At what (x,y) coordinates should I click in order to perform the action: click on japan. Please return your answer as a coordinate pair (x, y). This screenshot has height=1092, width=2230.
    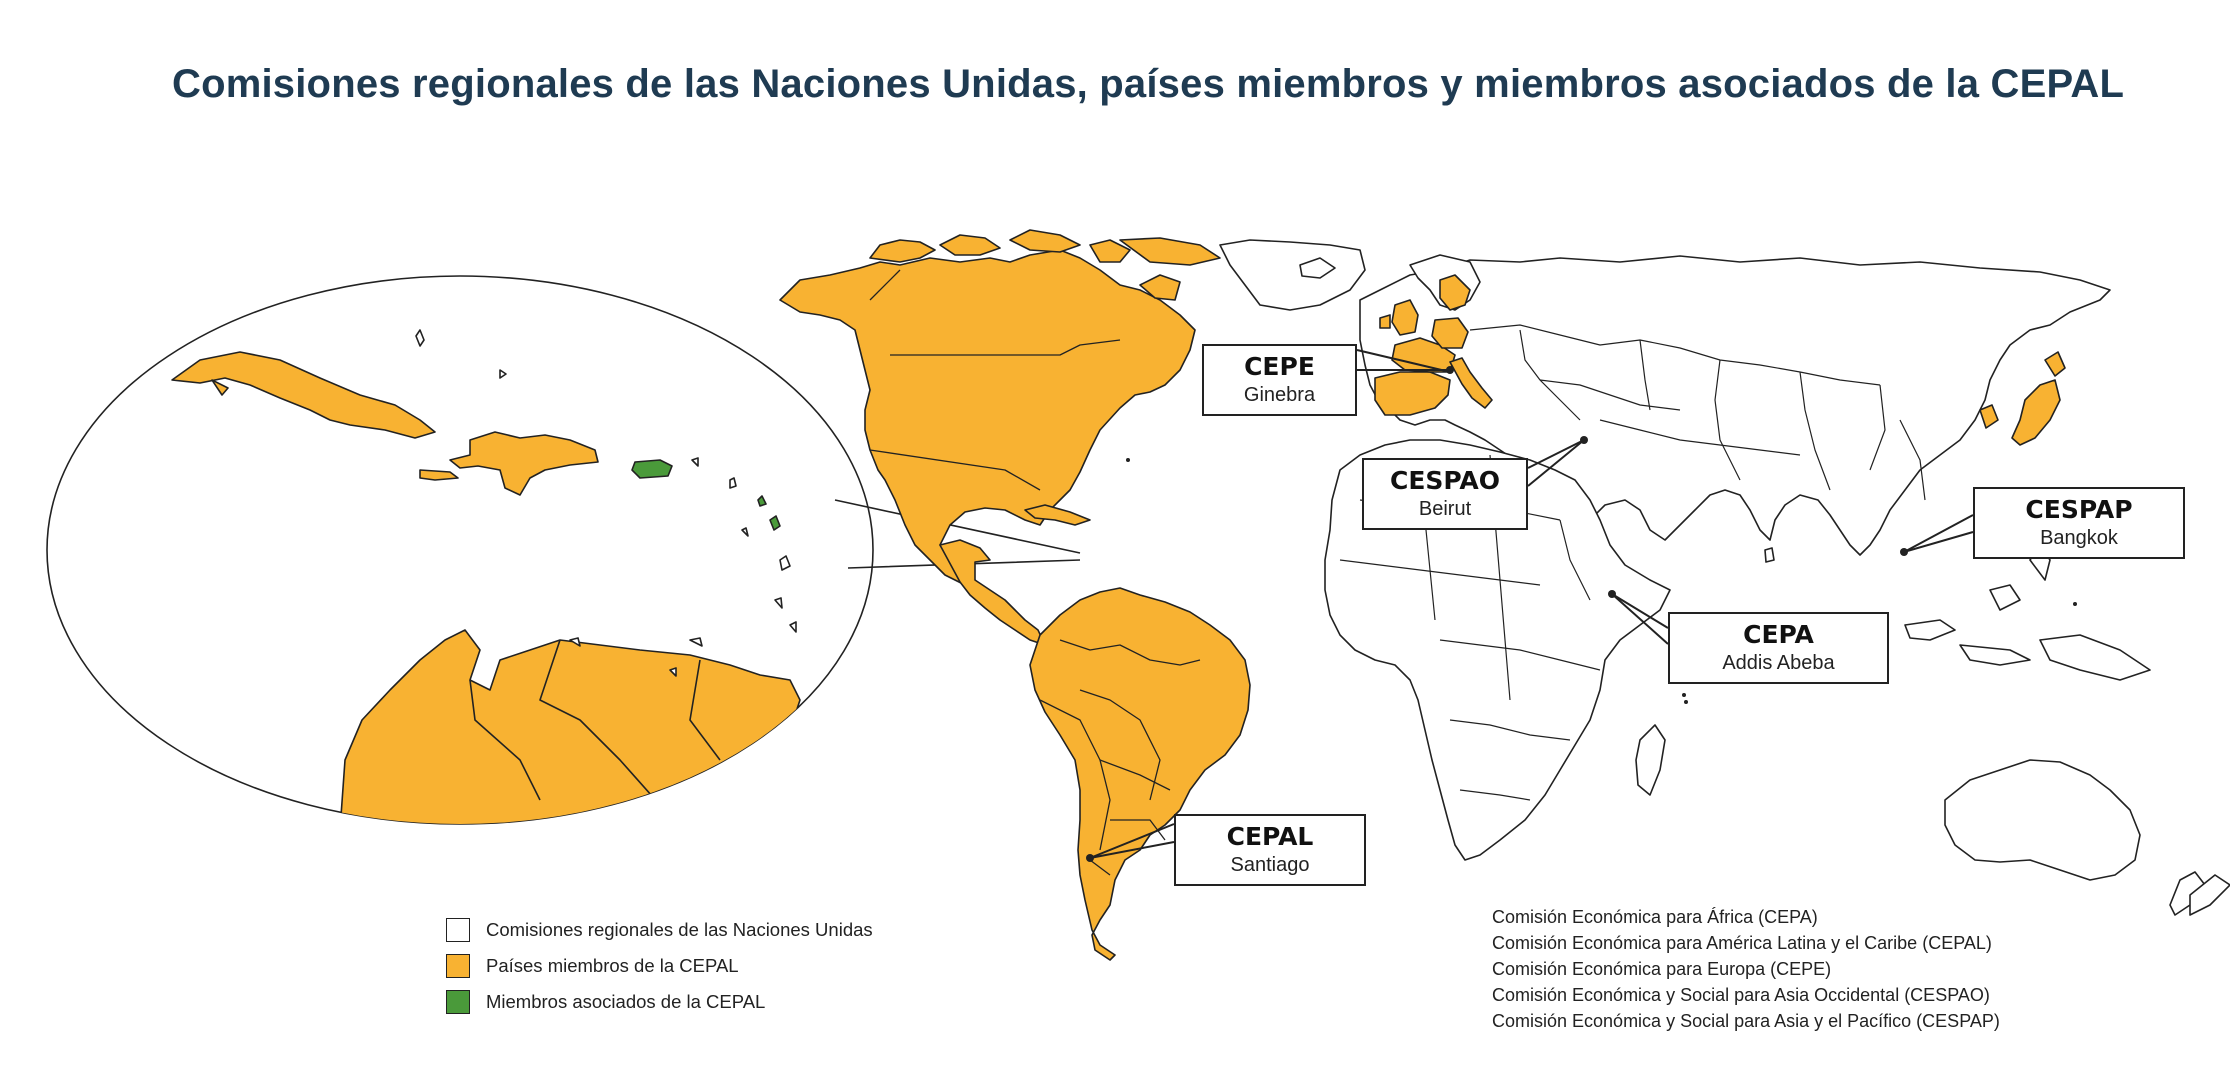
    Looking at the image, I should click on (2036, 412).